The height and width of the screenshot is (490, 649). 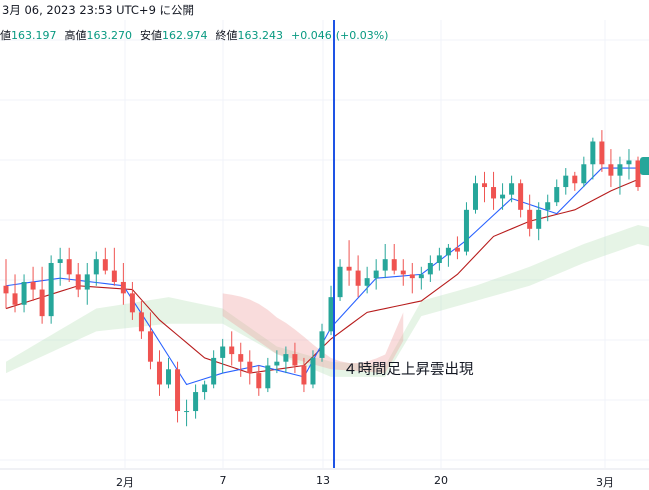 What do you see at coordinates (125, 482) in the screenshot?
I see `x-tick-feb: 2月` at bounding box center [125, 482].